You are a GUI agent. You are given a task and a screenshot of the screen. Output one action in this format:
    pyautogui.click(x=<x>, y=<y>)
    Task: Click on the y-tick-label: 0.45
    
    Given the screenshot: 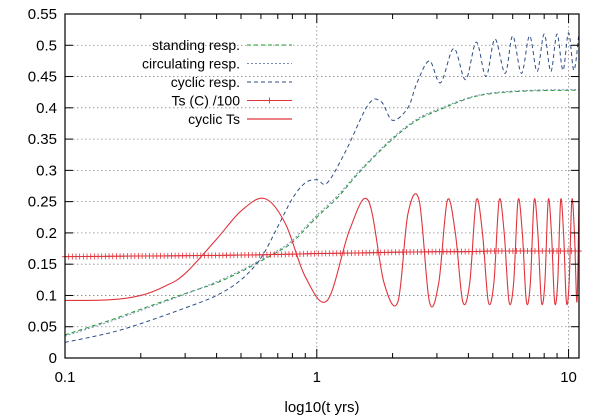 What is the action you would take?
    pyautogui.click(x=42, y=77)
    